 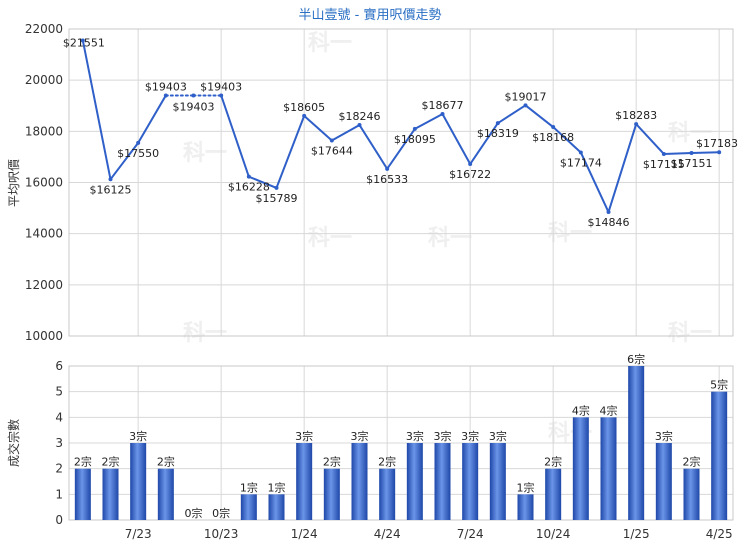 I want to click on price-data-label: $14846, so click(x=609, y=222).